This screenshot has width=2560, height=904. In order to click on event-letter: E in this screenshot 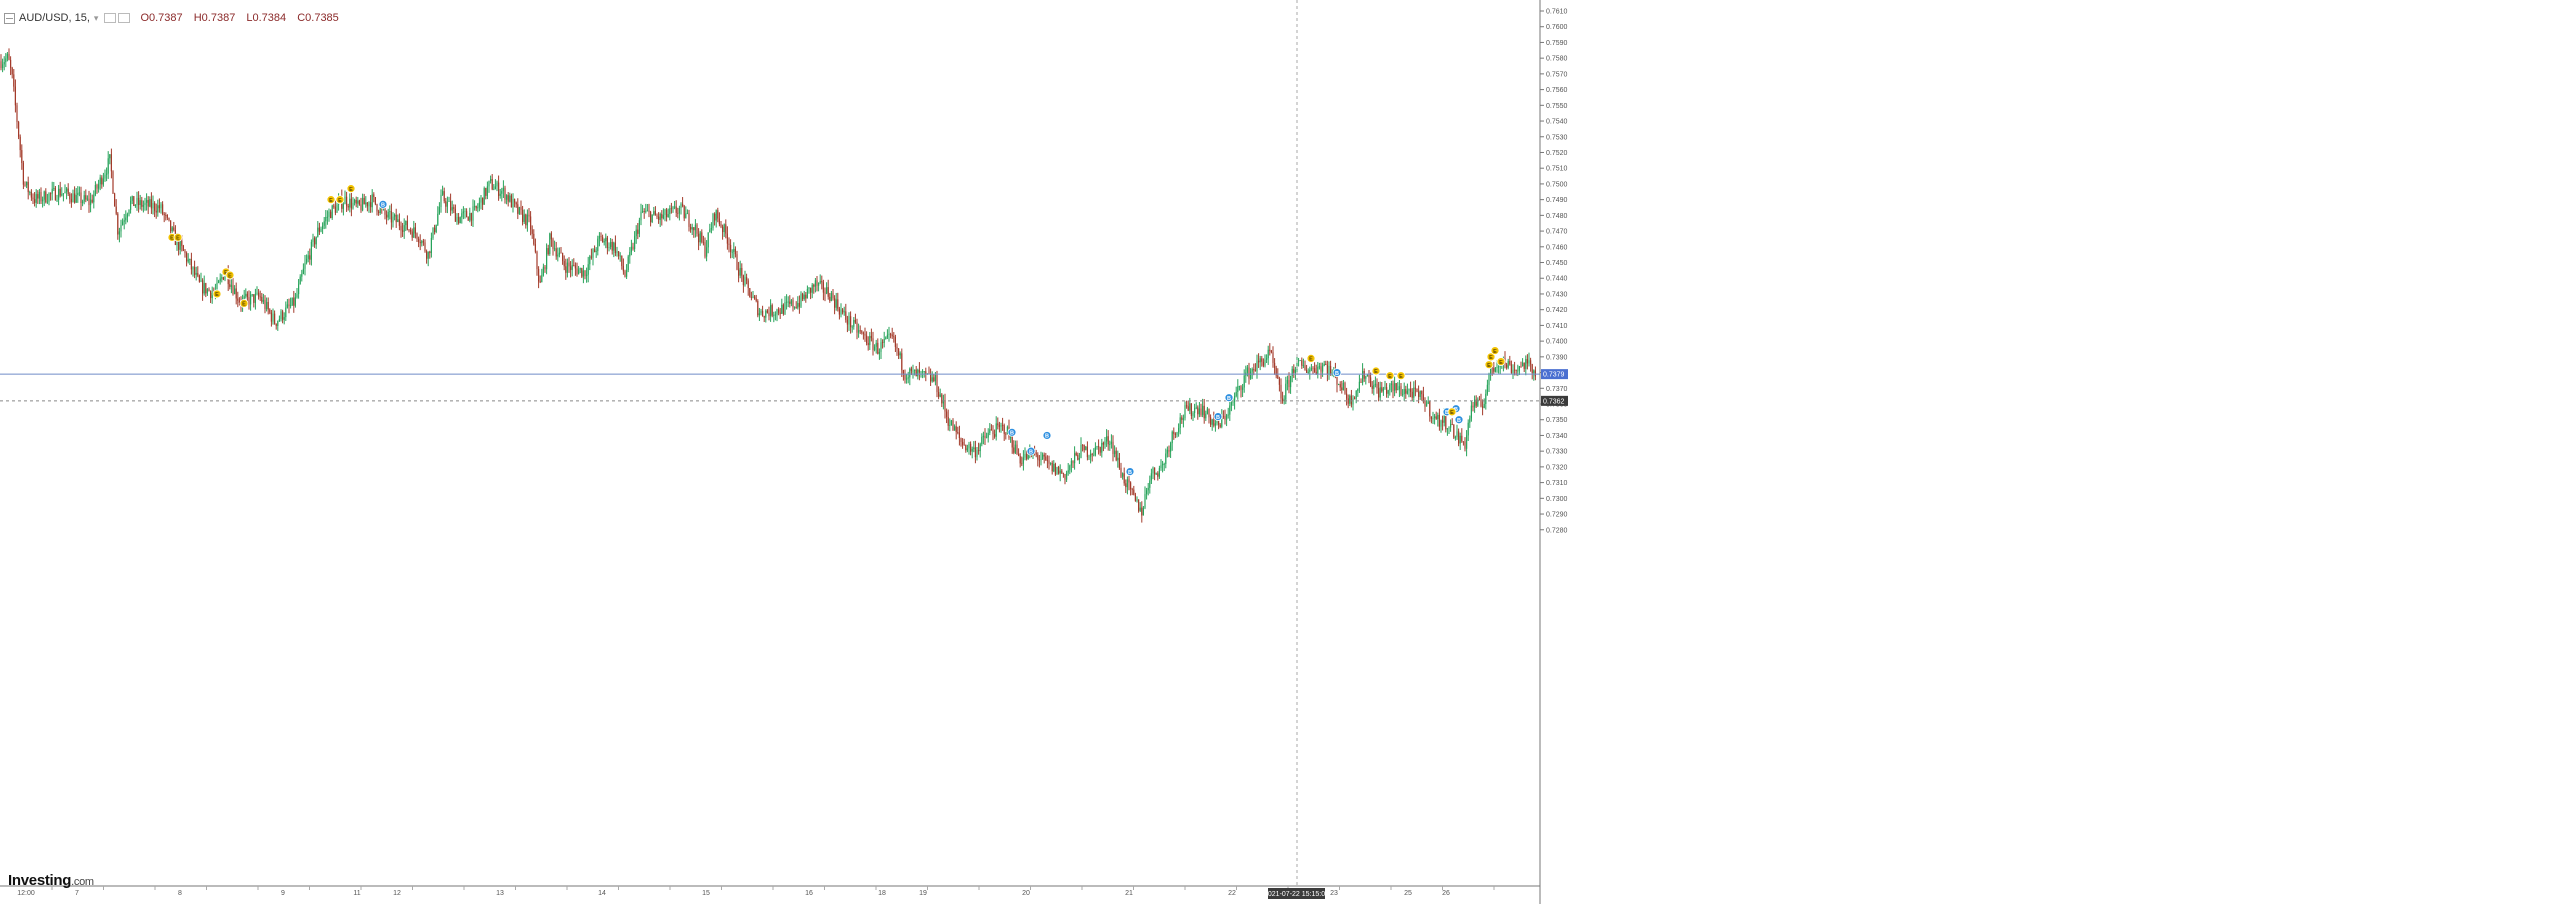, I will do `click(331, 201)`.